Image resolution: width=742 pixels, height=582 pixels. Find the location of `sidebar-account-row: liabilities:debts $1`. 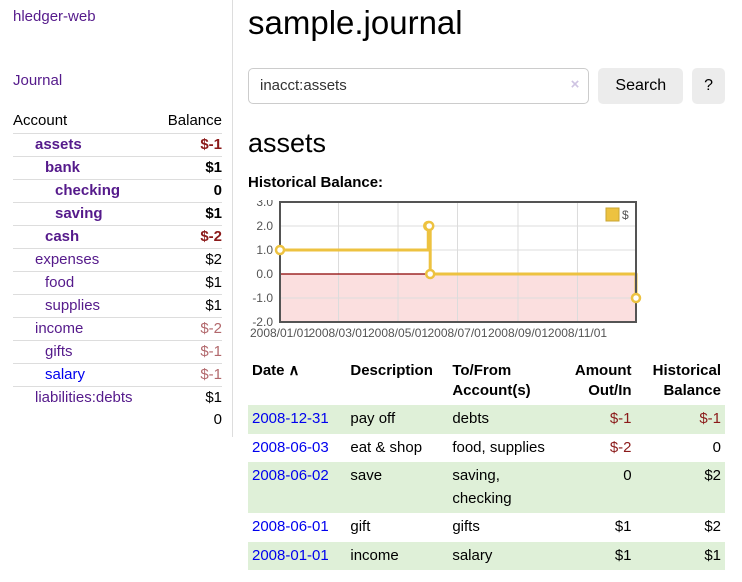

sidebar-account-row: liabilities:debts $1 is located at coordinates (117, 397).